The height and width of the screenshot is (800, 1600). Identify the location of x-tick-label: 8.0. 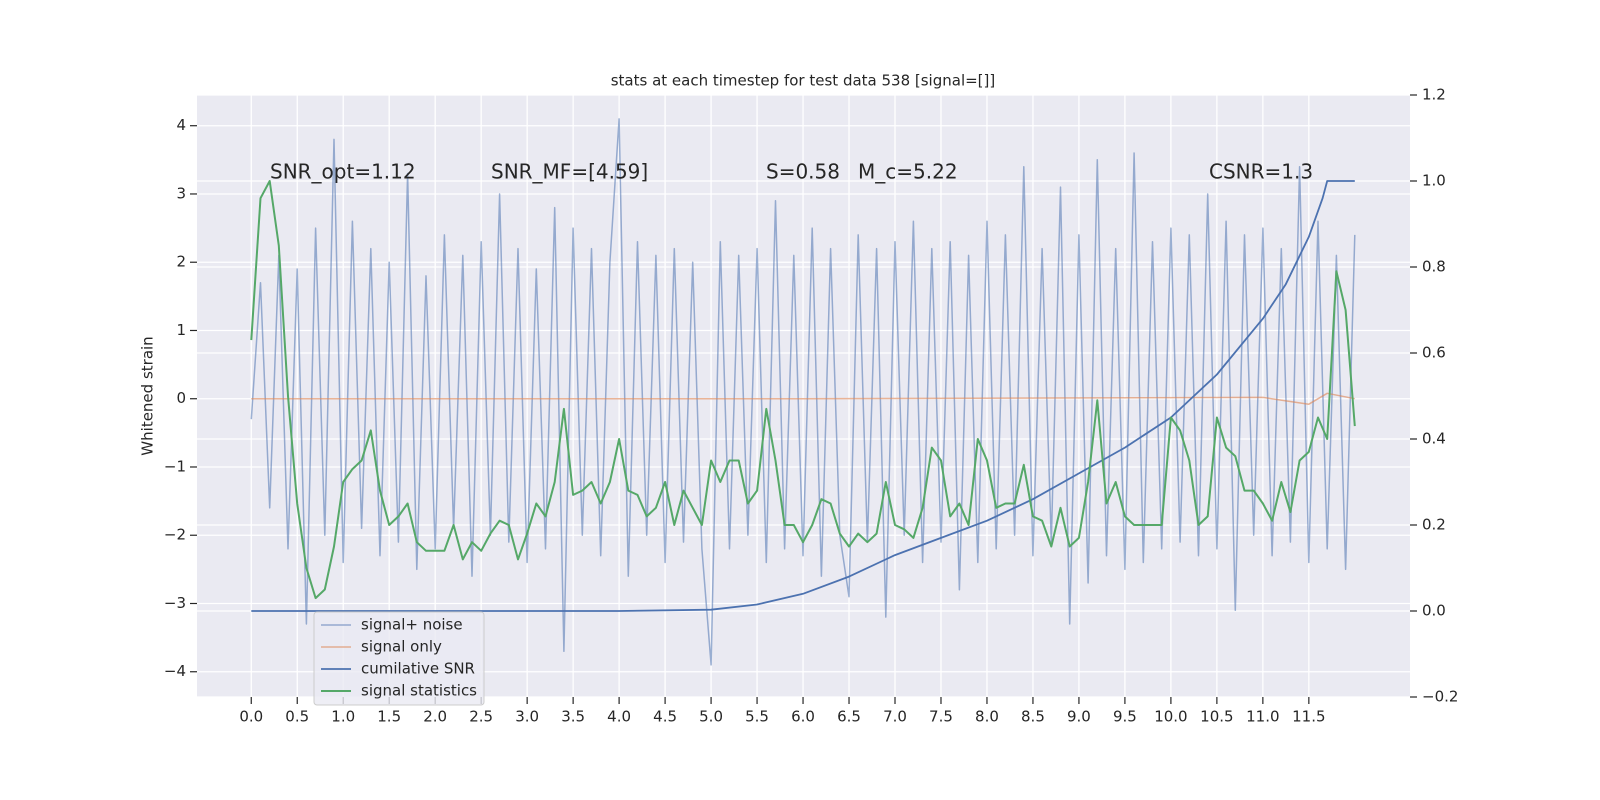
(987, 717).